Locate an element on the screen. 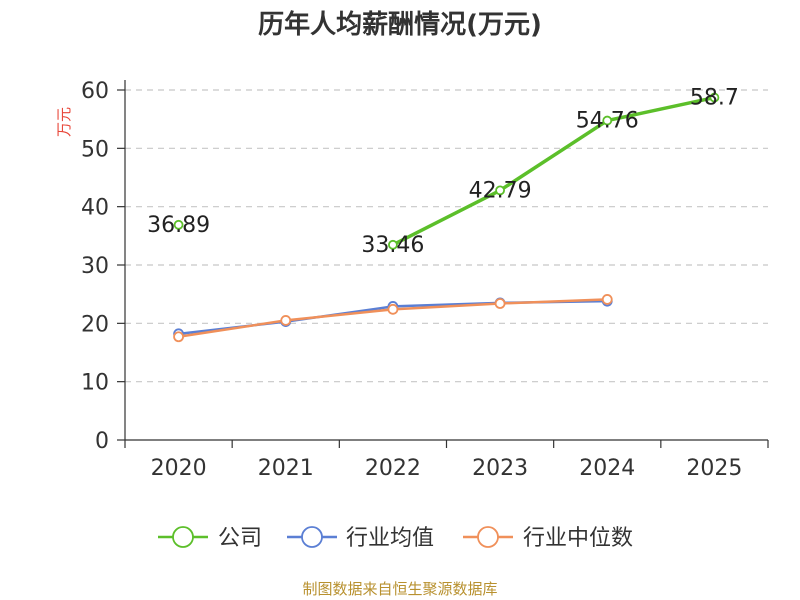 The image size is (800, 600). data-label: 54.76 is located at coordinates (607, 121).